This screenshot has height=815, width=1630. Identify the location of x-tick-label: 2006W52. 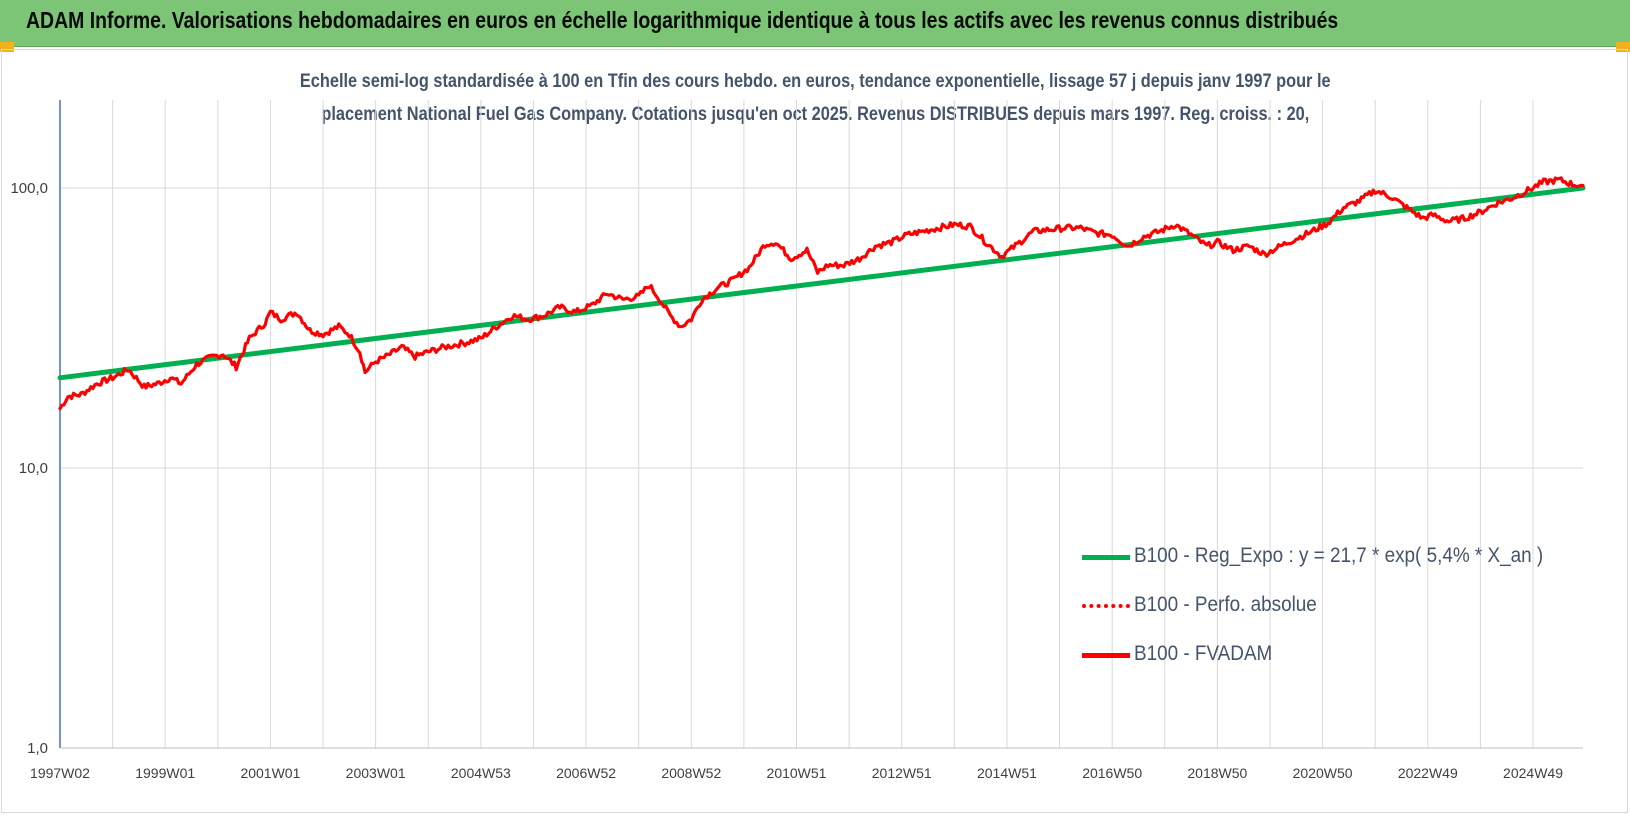
(586, 773).